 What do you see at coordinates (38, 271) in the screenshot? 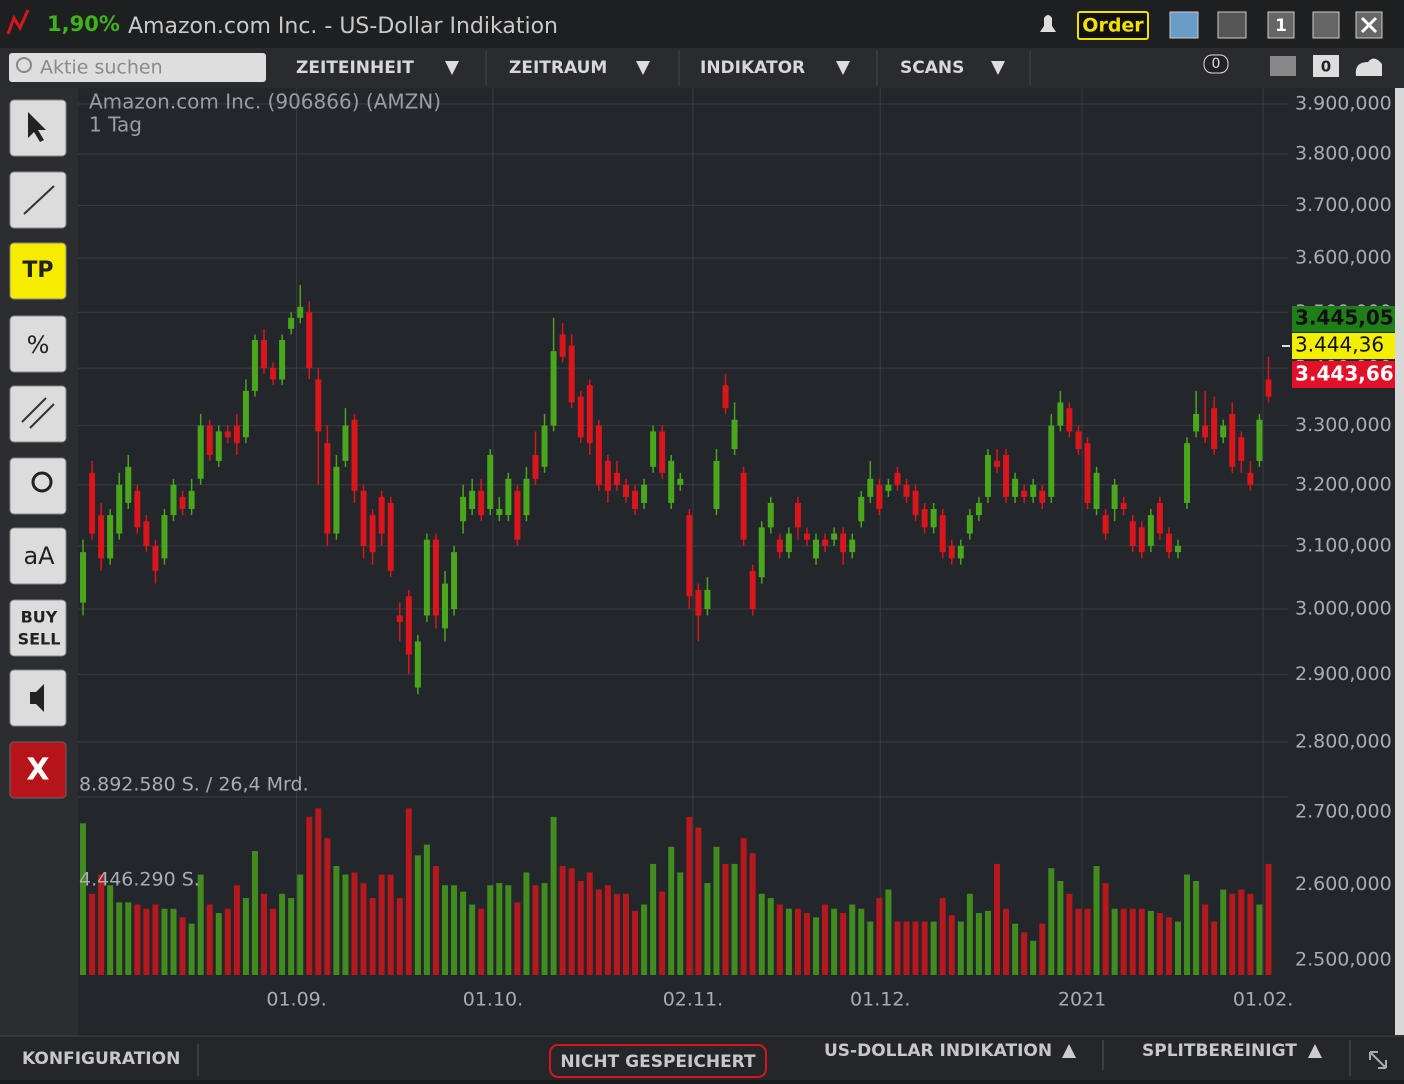
I see `tp-tool` at bounding box center [38, 271].